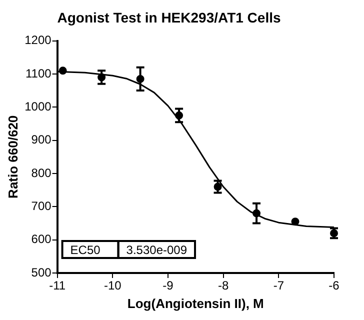 This screenshot has height=320, width=364. I want to click on x-tick-label: -10, so click(113, 285).